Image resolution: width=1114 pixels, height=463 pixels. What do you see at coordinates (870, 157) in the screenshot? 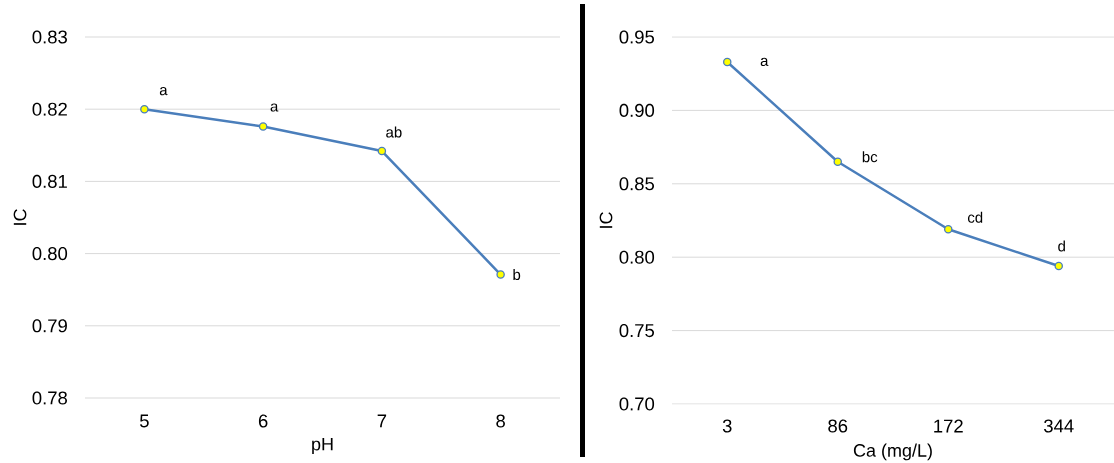
I see `annotation: bc` at bounding box center [870, 157].